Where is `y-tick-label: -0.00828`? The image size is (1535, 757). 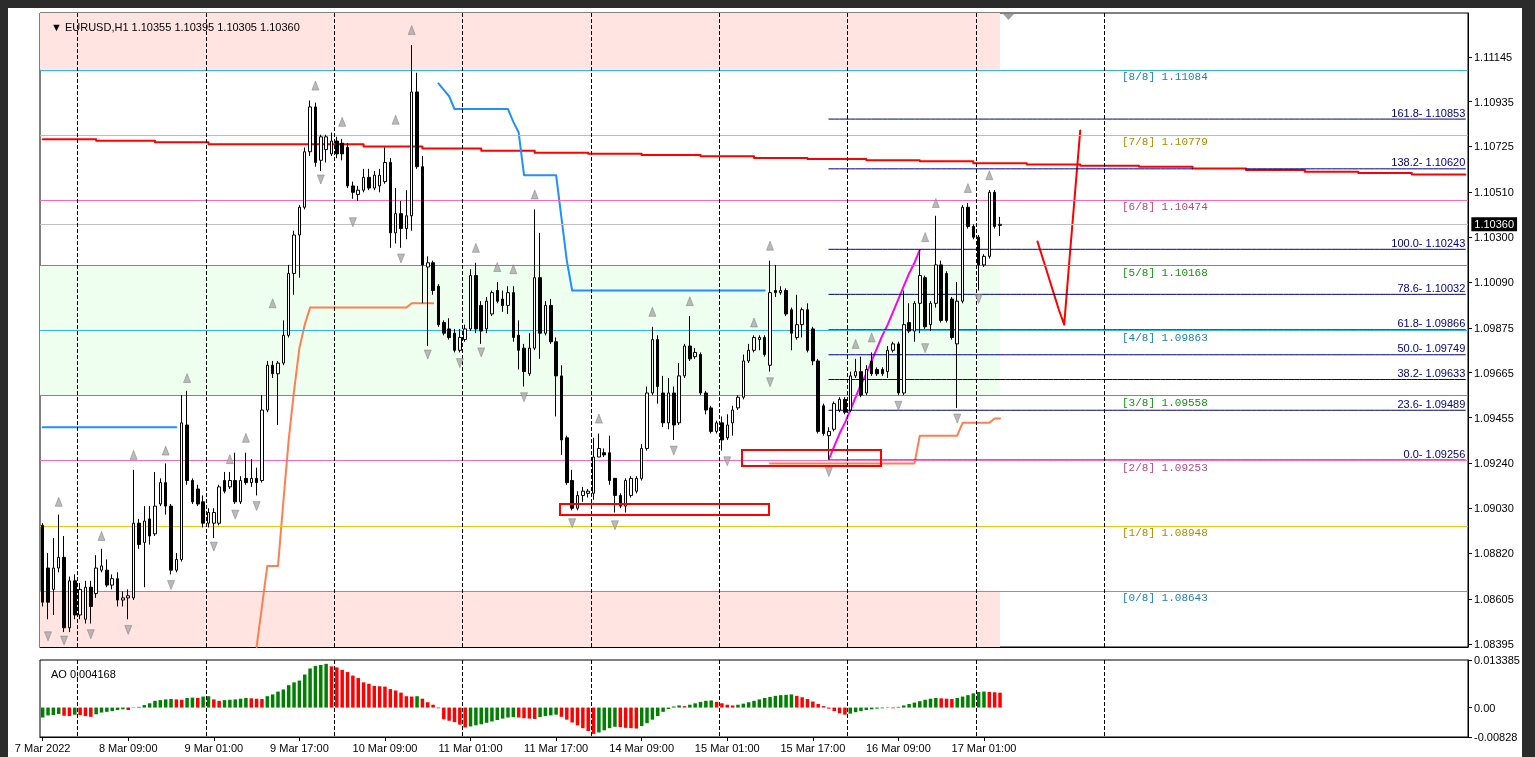 y-tick-label: -0.00828 is located at coordinates (1496, 737).